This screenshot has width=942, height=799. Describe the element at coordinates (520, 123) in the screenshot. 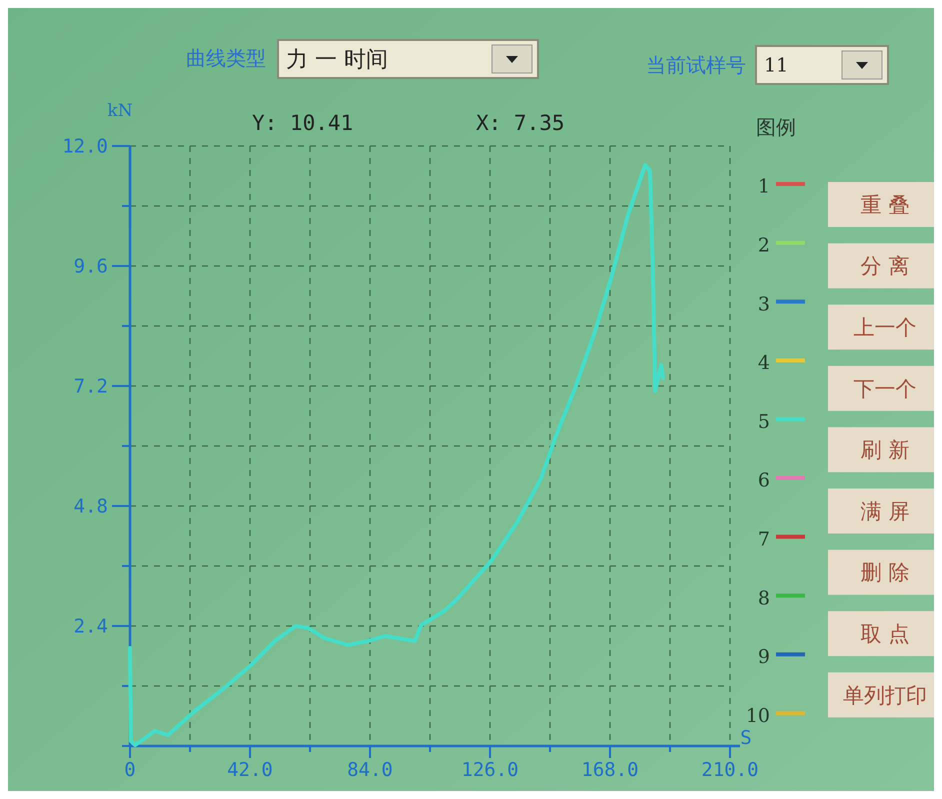

I see `text: X: 7.35` at that location.